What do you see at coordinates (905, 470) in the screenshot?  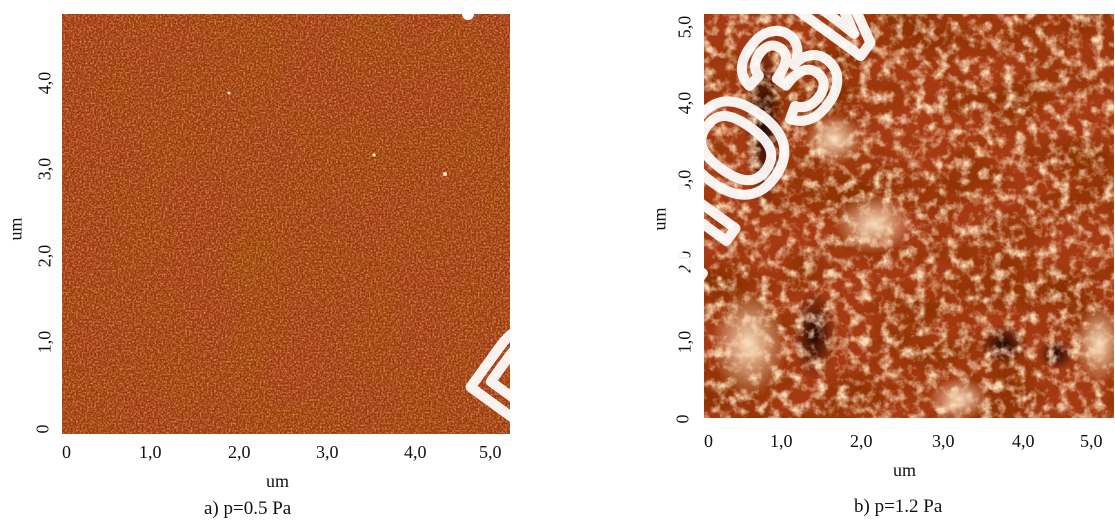 I see `x-axis-label-b: um` at bounding box center [905, 470].